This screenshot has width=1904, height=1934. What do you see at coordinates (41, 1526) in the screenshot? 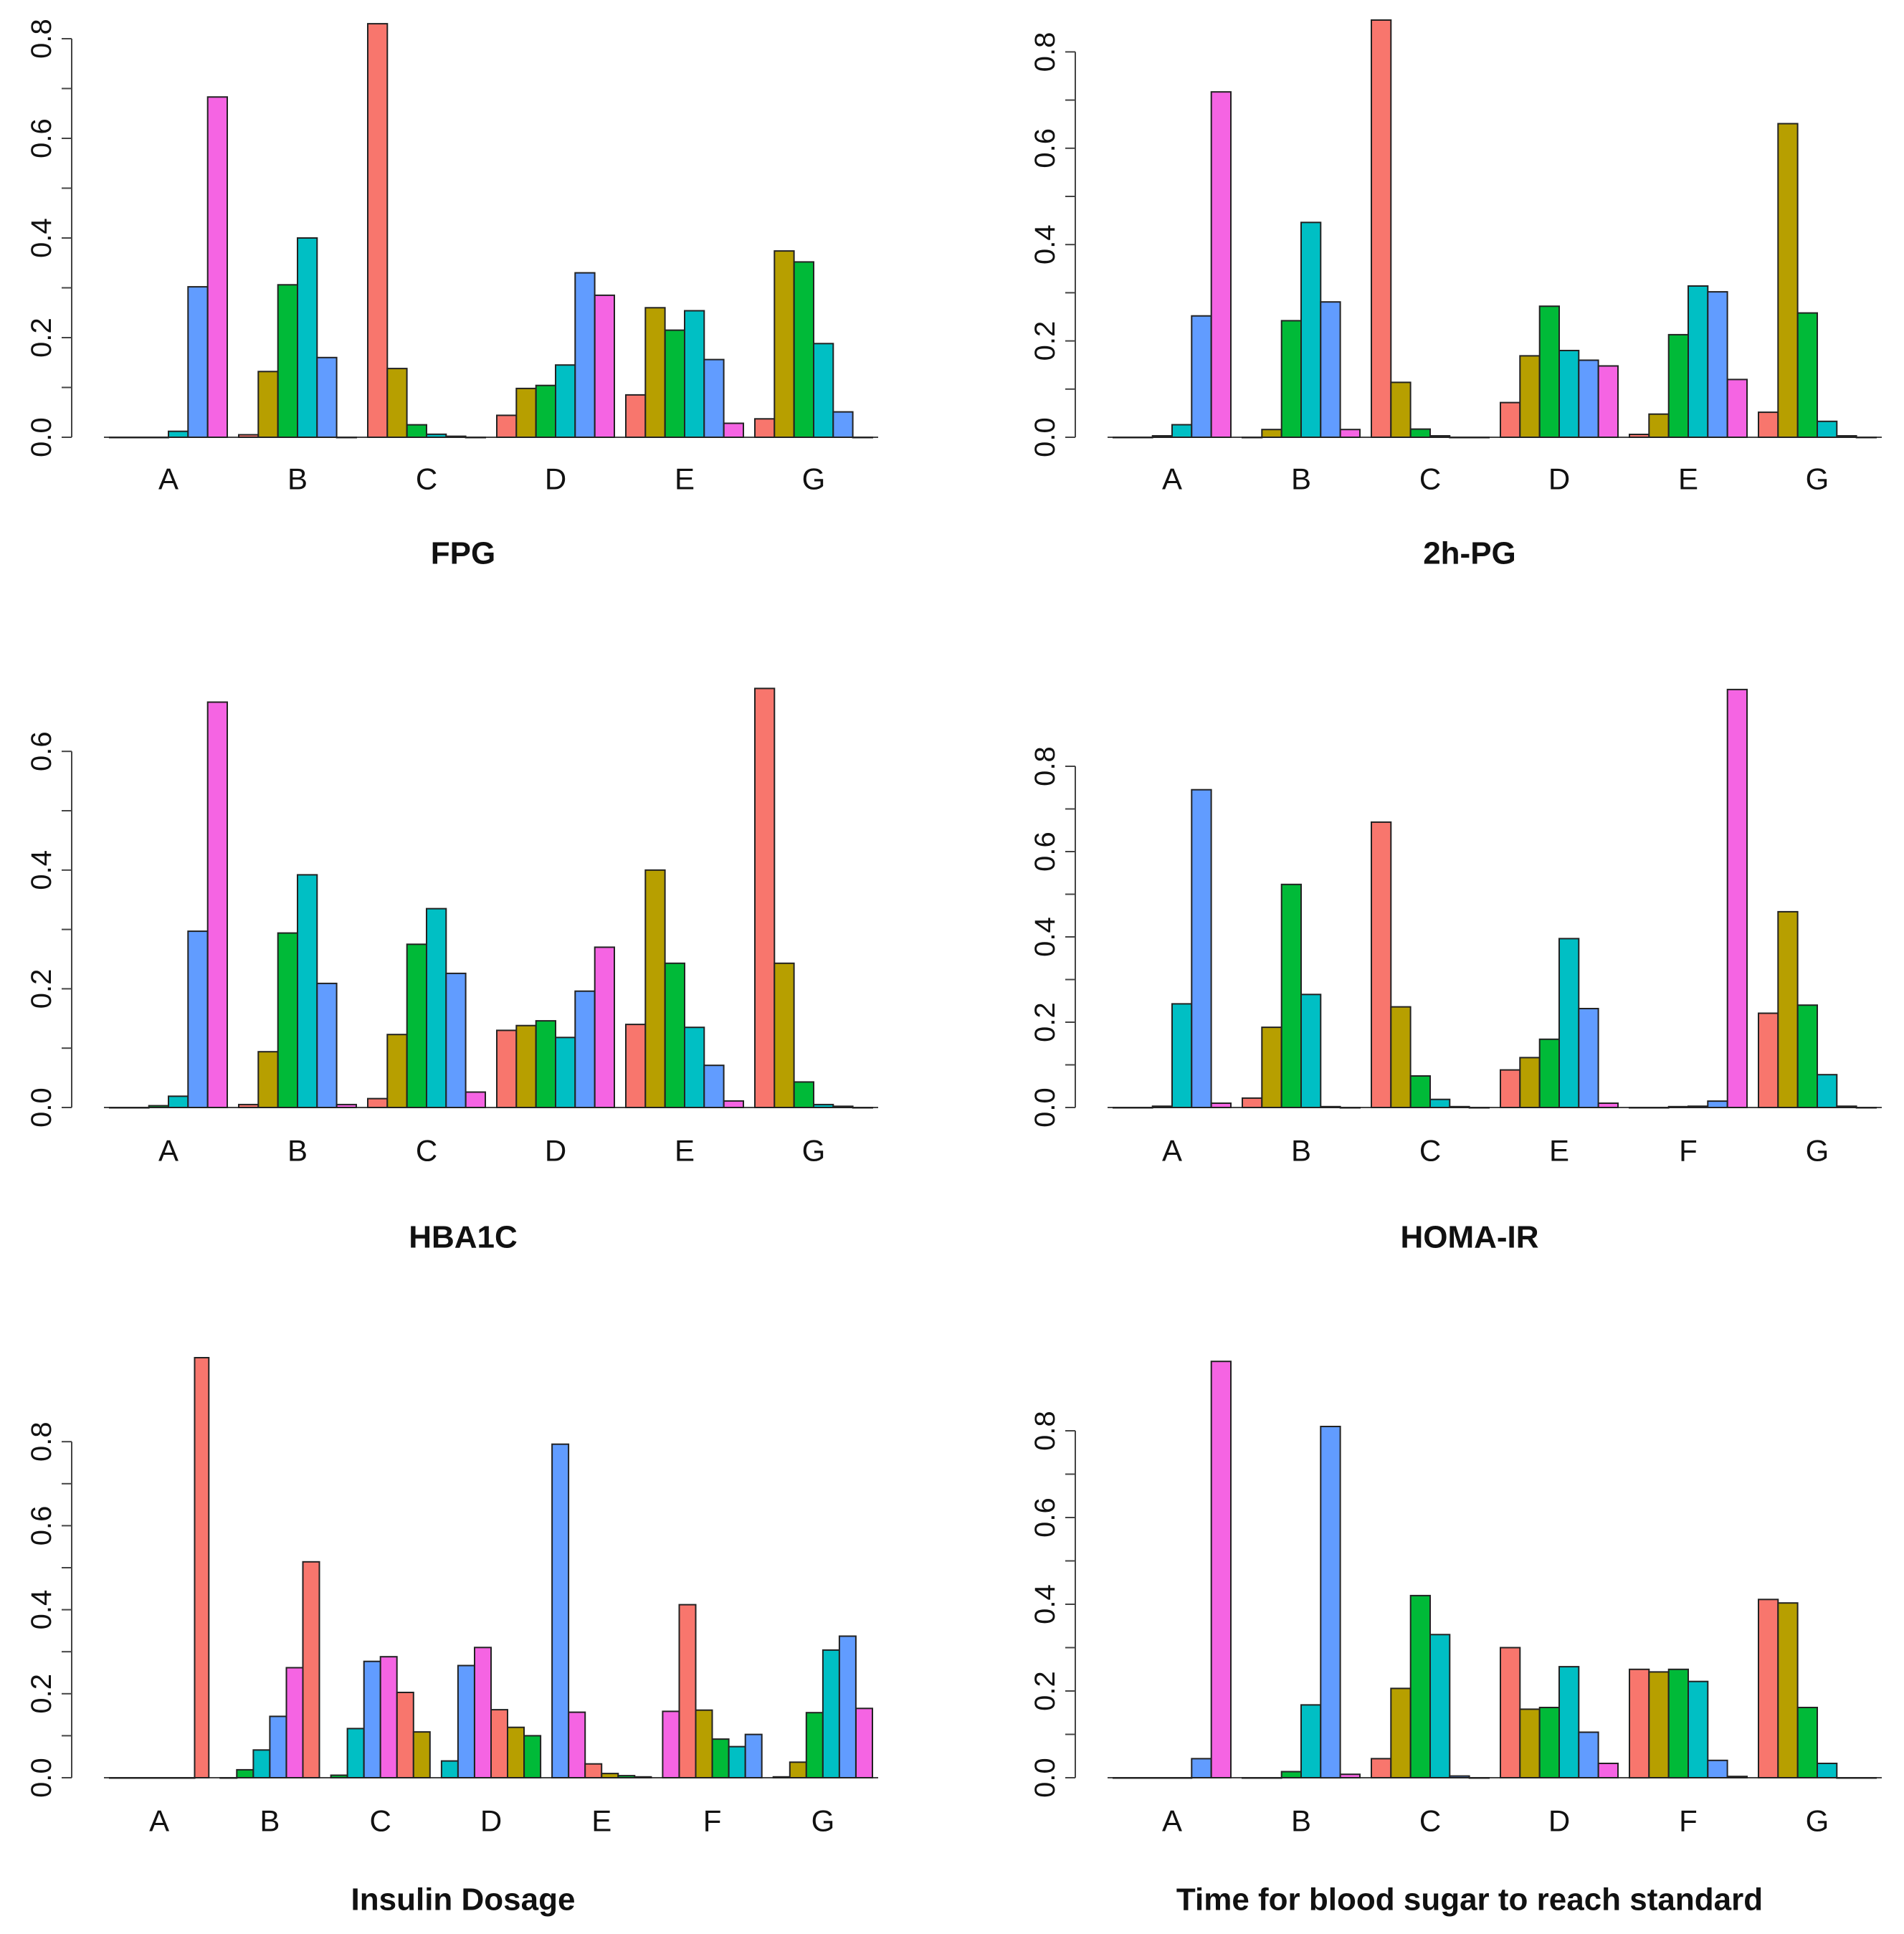
I see `y-tick-label: 0.6` at bounding box center [41, 1526].